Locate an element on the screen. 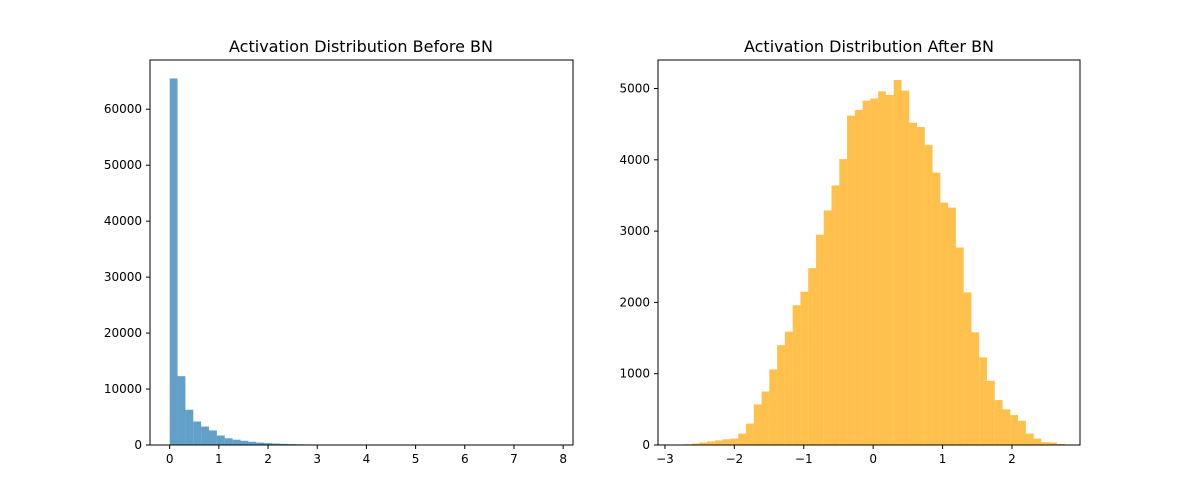 This screenshot has height=500, width=1200. chart-title: Activation Distribution After BN is located at coordinates (869, 46).